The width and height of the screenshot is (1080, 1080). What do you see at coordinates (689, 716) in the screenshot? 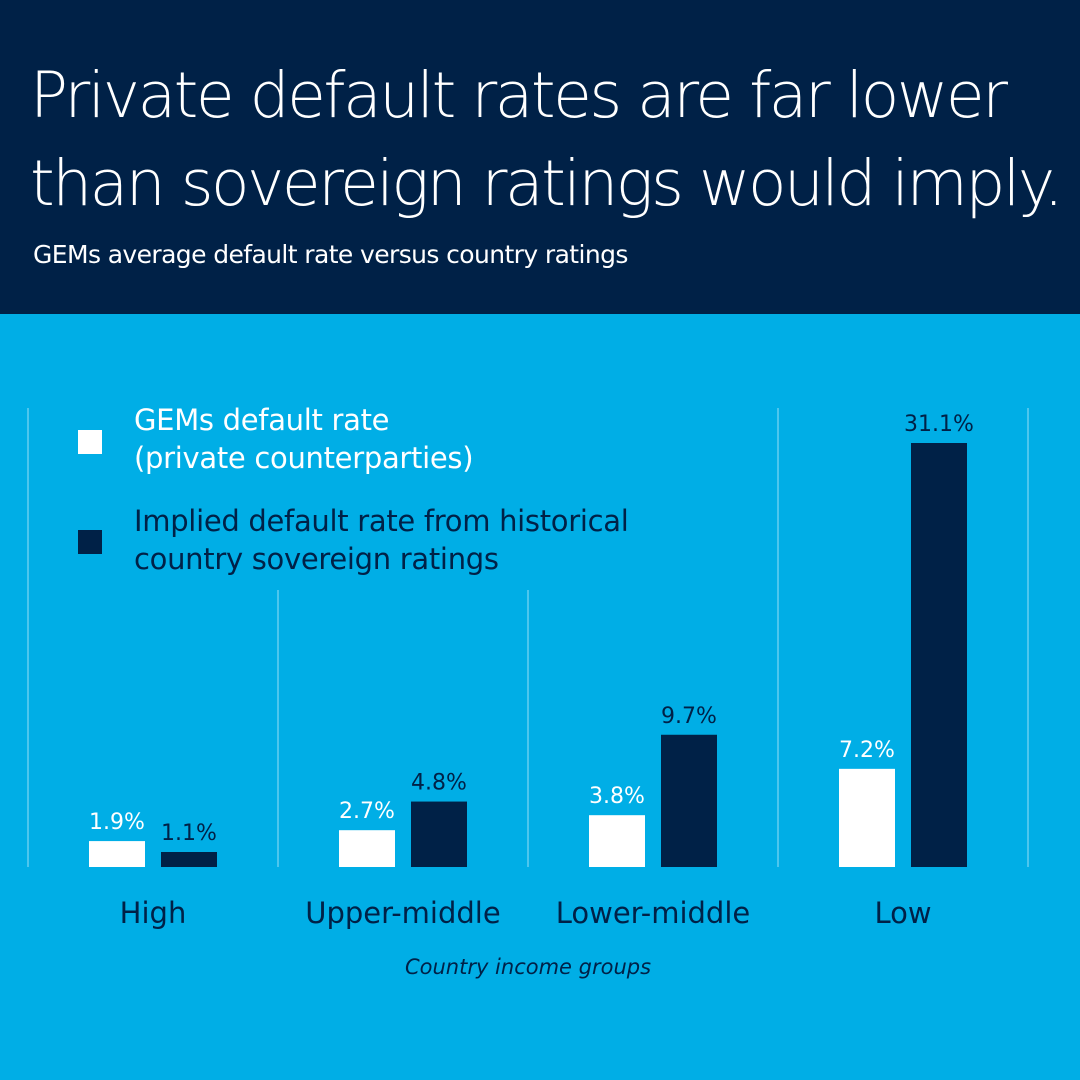
I see `data-label: 9.7%` at bounding box center [689, 716].